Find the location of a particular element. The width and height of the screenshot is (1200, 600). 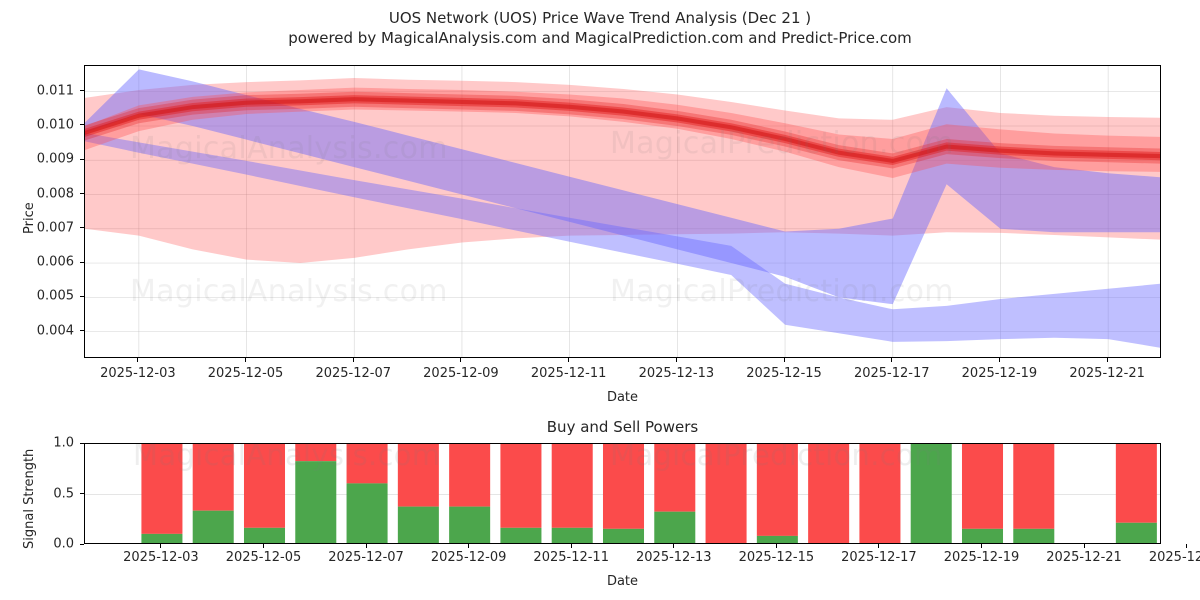

bars-x-tick-label: 2025-12-15 is located at coordinates (776, 557).